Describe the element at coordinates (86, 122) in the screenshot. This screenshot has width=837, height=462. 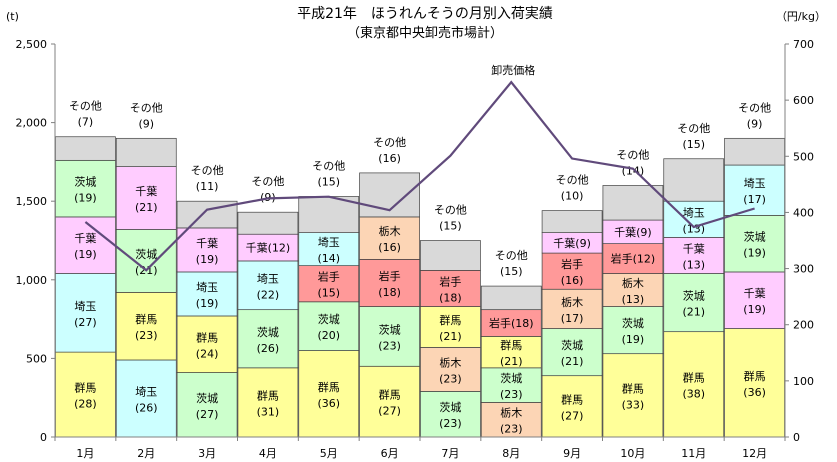
I see `bar-segment-pct: (7)` at that location.